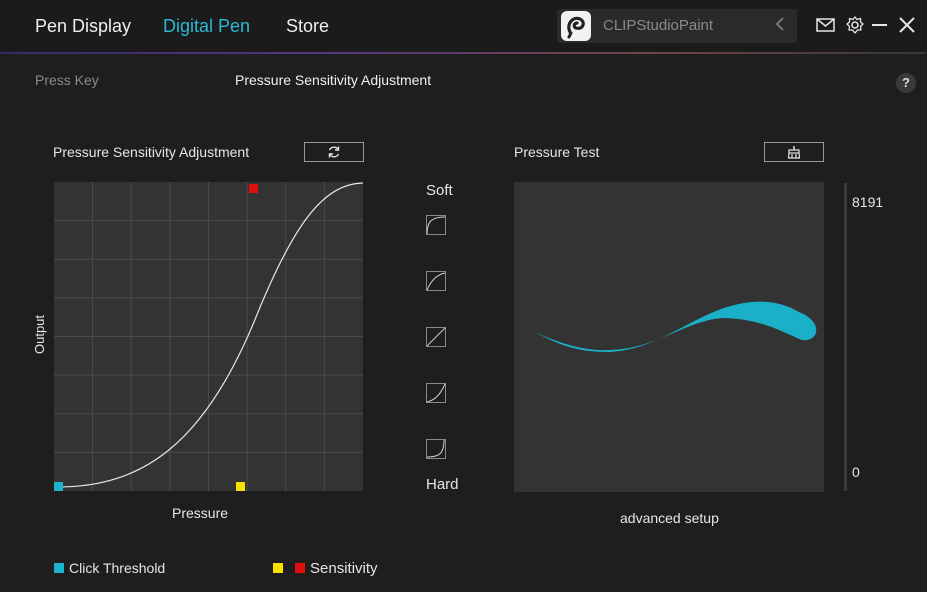 This screenshot has height=592, width=927. I want to click on app-selector-label: CLIPStudioPaint, so click(658, 25).